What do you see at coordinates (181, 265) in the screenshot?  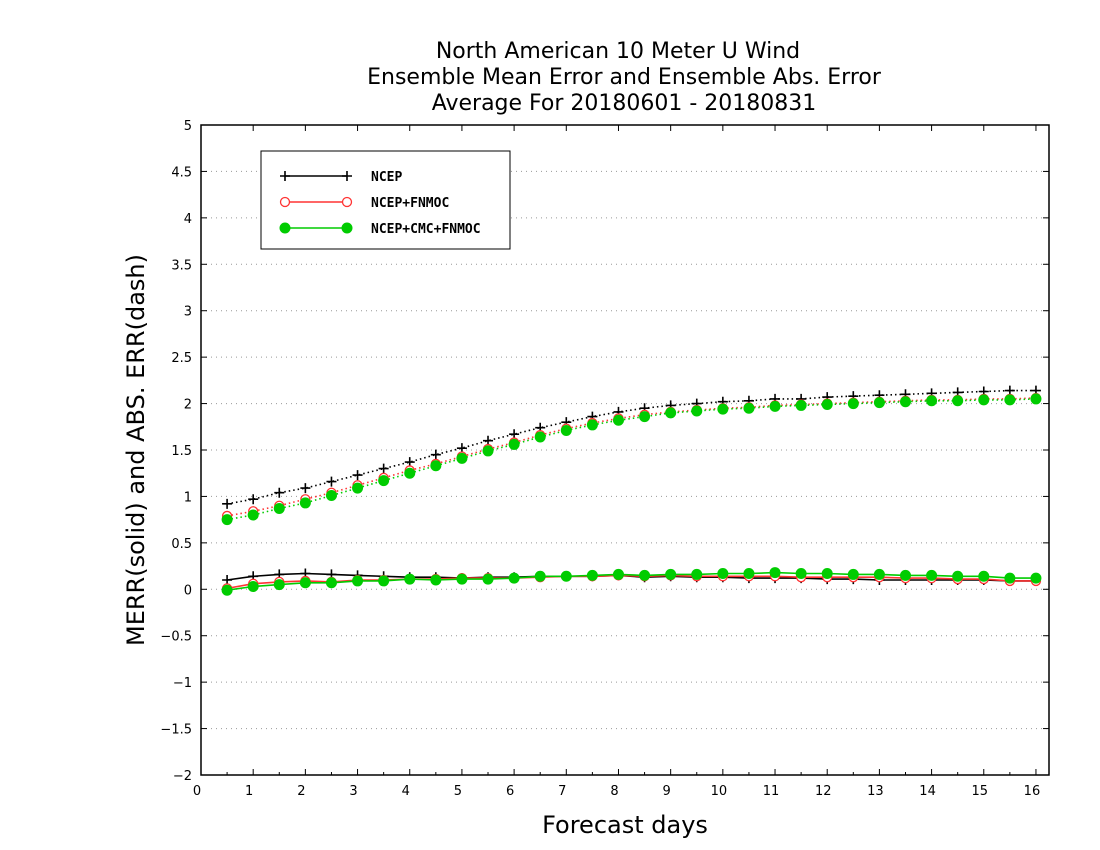 I see `y-tick-label: 3.5` at bounding box center [181, 265].